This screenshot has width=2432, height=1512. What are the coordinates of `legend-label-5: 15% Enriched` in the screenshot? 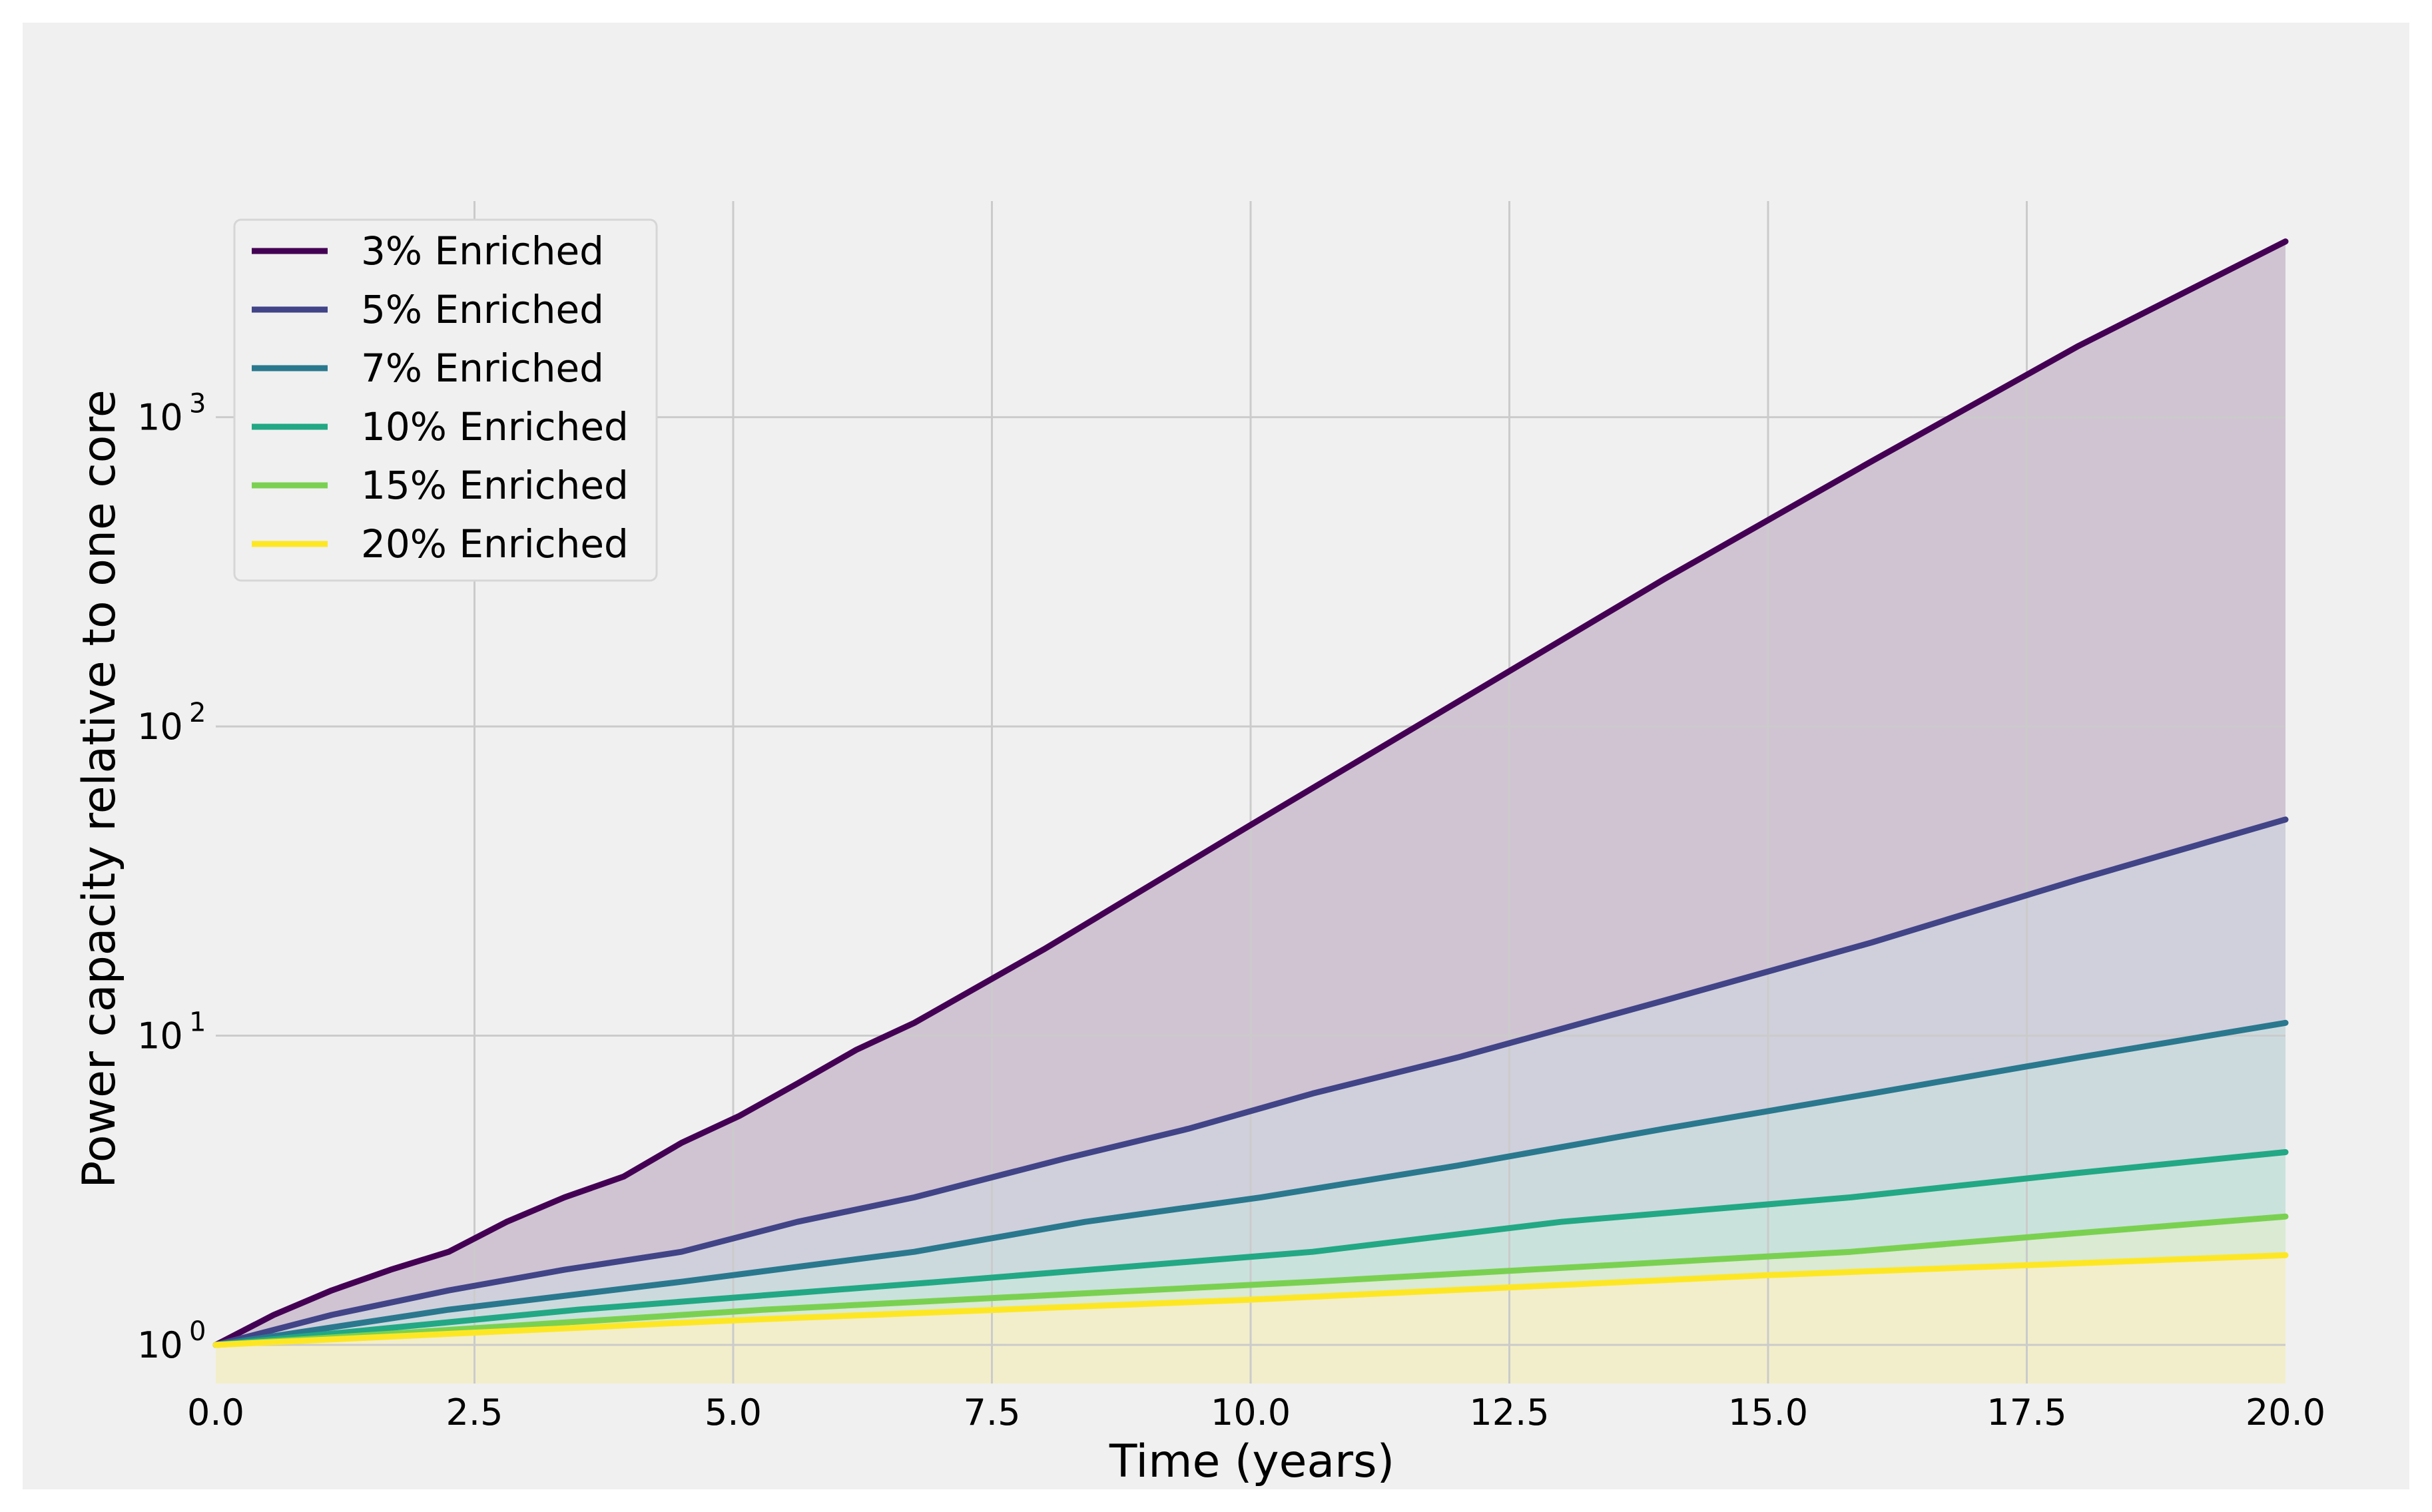 It's located at (495, 485).